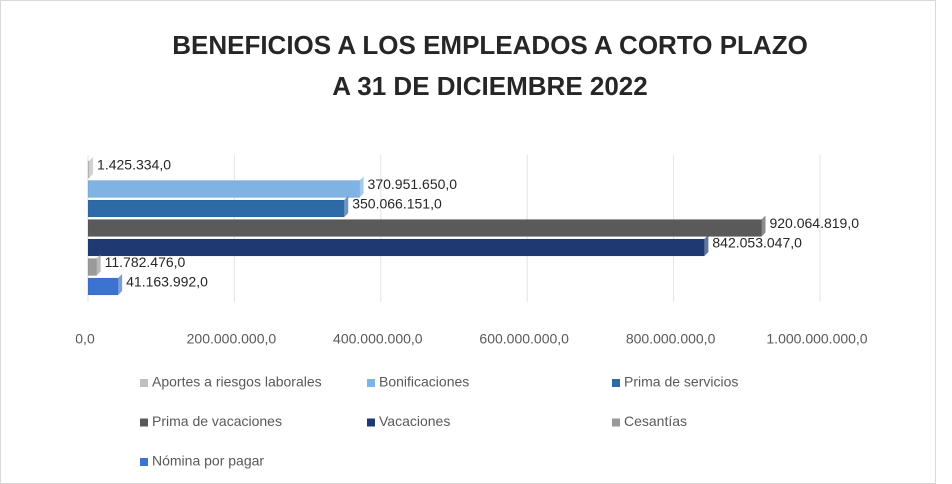 This screenshot has height=484, width=952. I want to click on legend-label: Prima de servicios, so click(681, 382).